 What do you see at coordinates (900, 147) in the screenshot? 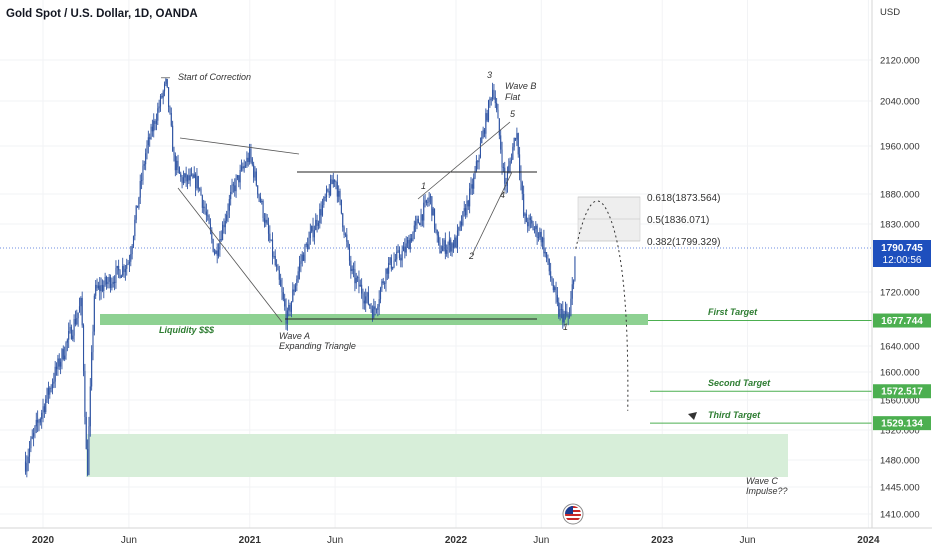
I see `price-tick-label: 1960.000` at bounding box center [900, 147].